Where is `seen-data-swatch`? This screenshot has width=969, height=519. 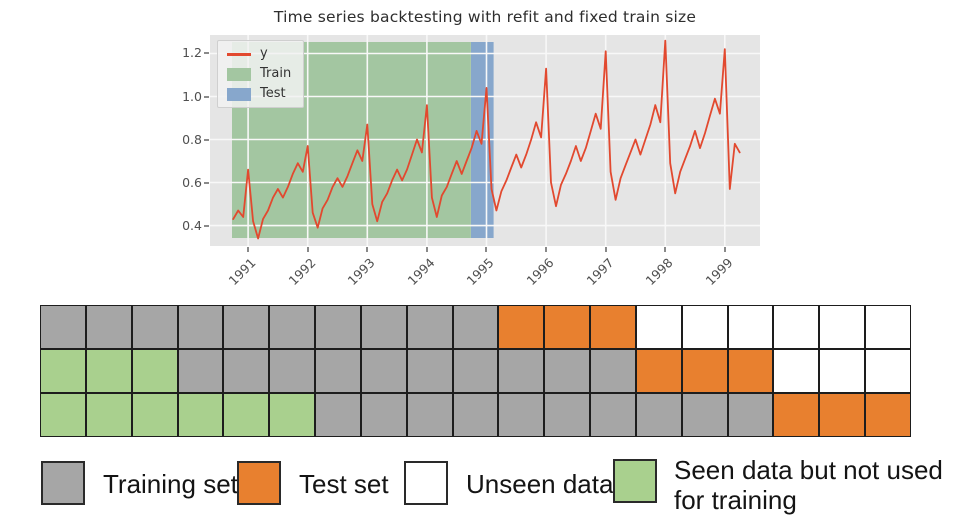
seen-data-swatch is located at coordinates (635, 481).